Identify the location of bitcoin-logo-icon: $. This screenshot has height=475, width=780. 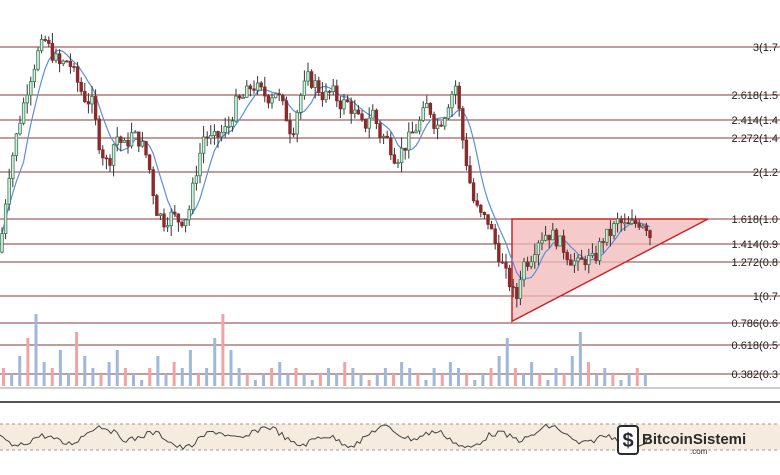
(628, 440).